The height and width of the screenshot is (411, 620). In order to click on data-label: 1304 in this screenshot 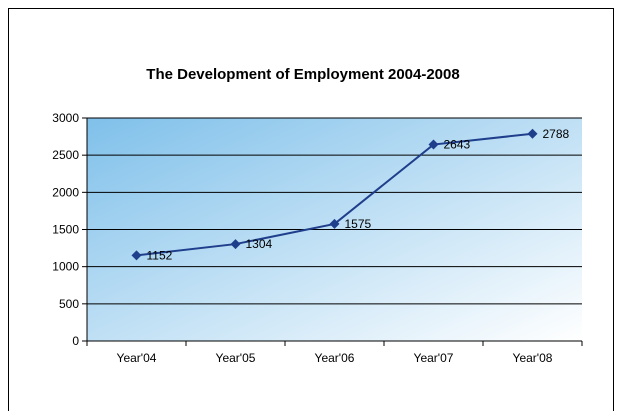, I will do `click(259, 244)`.